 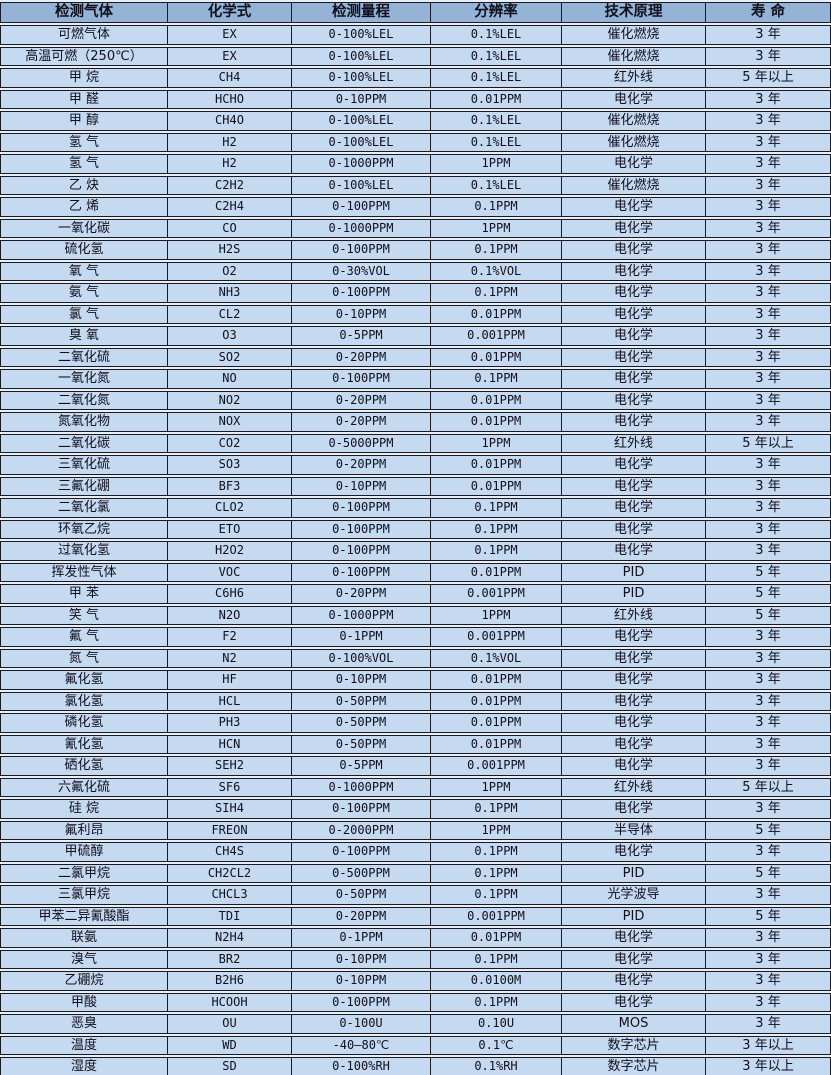 I want to click on table-row: 硫化氢 H2S 0-100PPM 0.1PPM 电化学 3 年, so click(x=415, y=250).